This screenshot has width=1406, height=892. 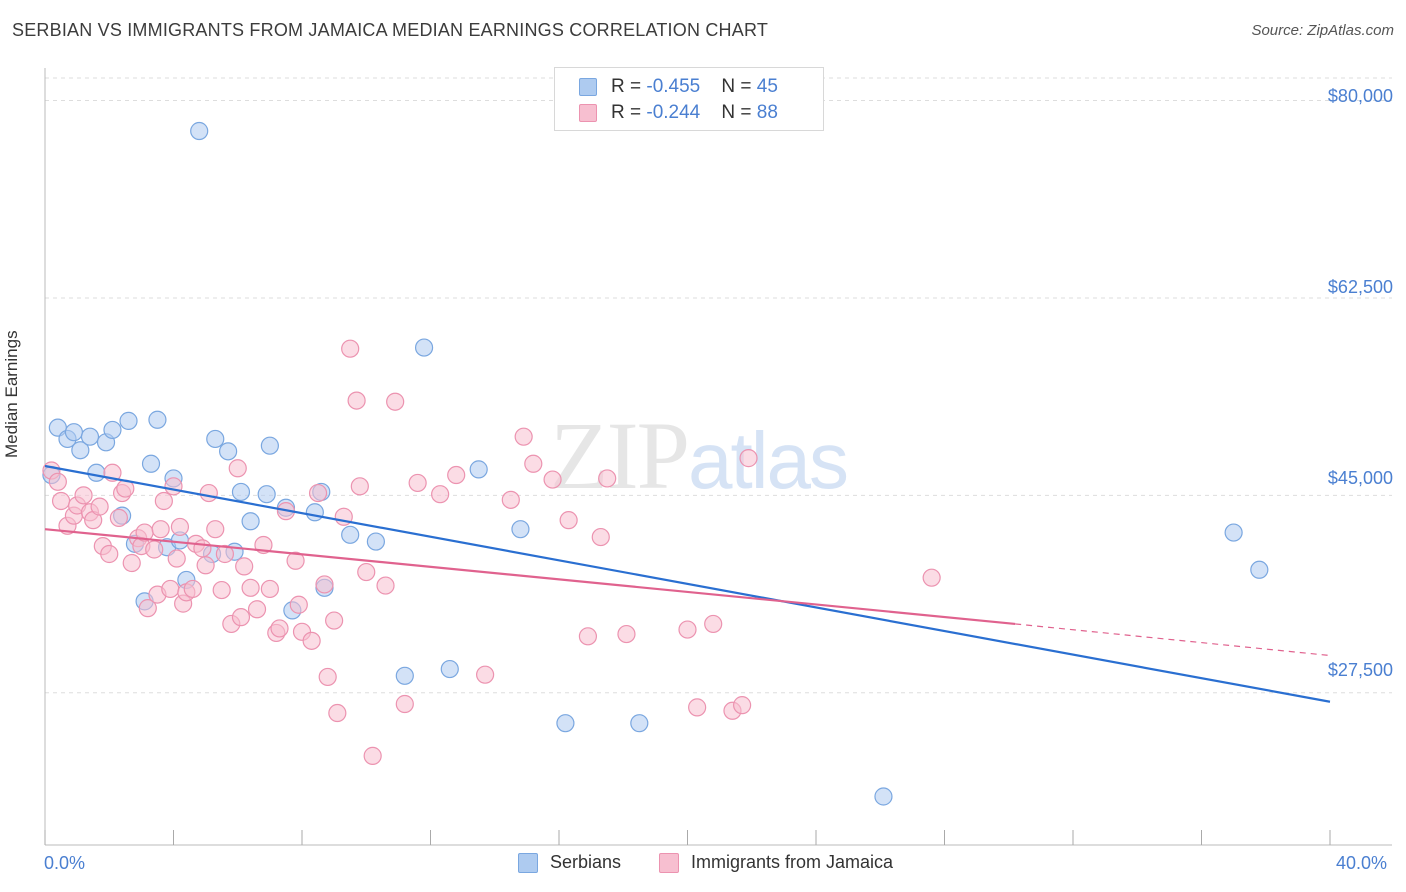 I want to click on n-value: 45, so click(x=767, y=86).